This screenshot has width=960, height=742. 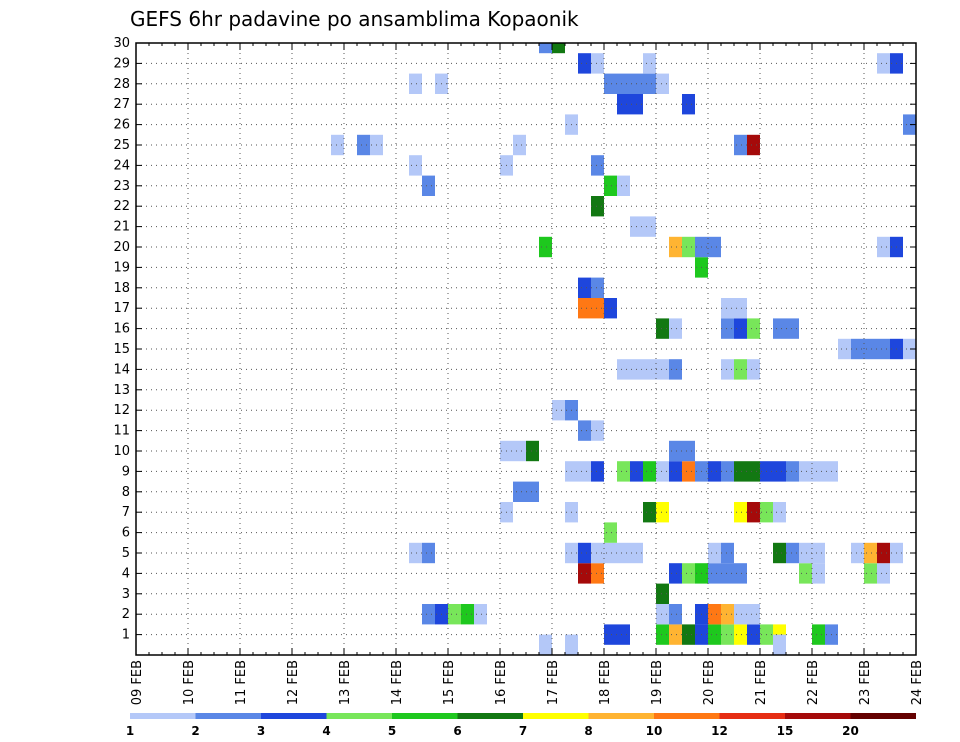 What do you see at coordinates (126, 635) in the screenshot?
I see `y-tick-label: 1` at bounding box center [126, 635].